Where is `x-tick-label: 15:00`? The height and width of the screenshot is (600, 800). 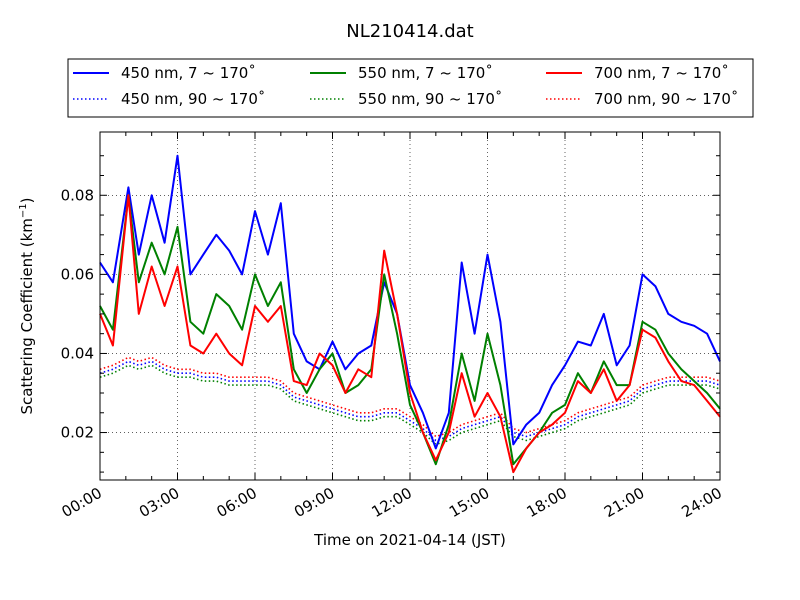 x-tick-label: 15:00 is located at coordinates (469, 502).